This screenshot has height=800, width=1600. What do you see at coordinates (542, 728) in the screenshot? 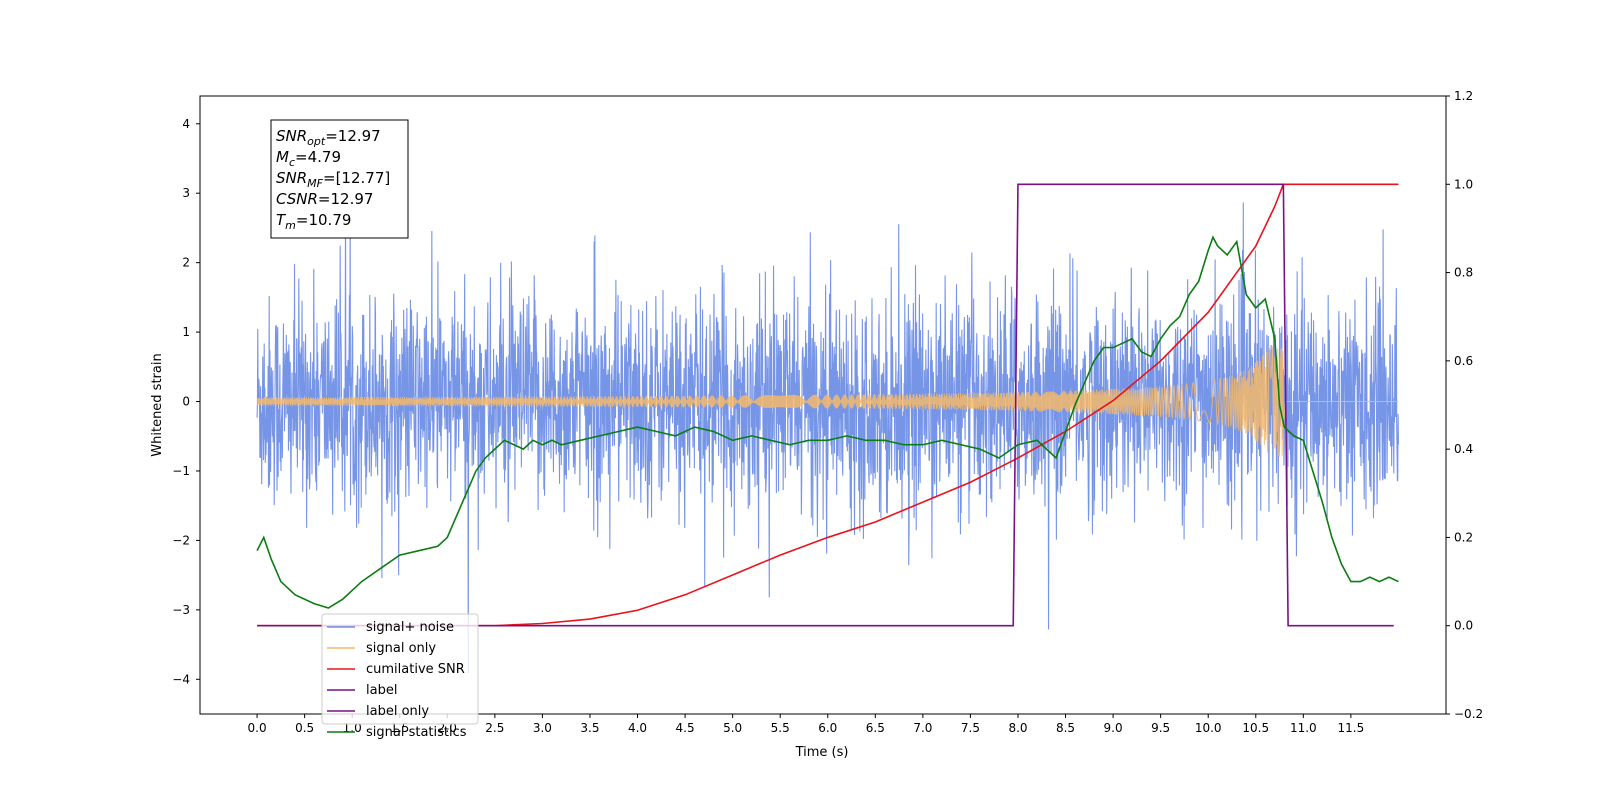
I see `x-tick-label: 3.0` at bounding box center [542, 728].